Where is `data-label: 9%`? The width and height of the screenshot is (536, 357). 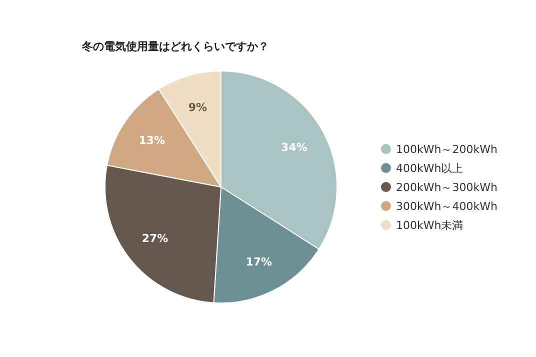 data-label: 9% is located at coordinates (198, 107).